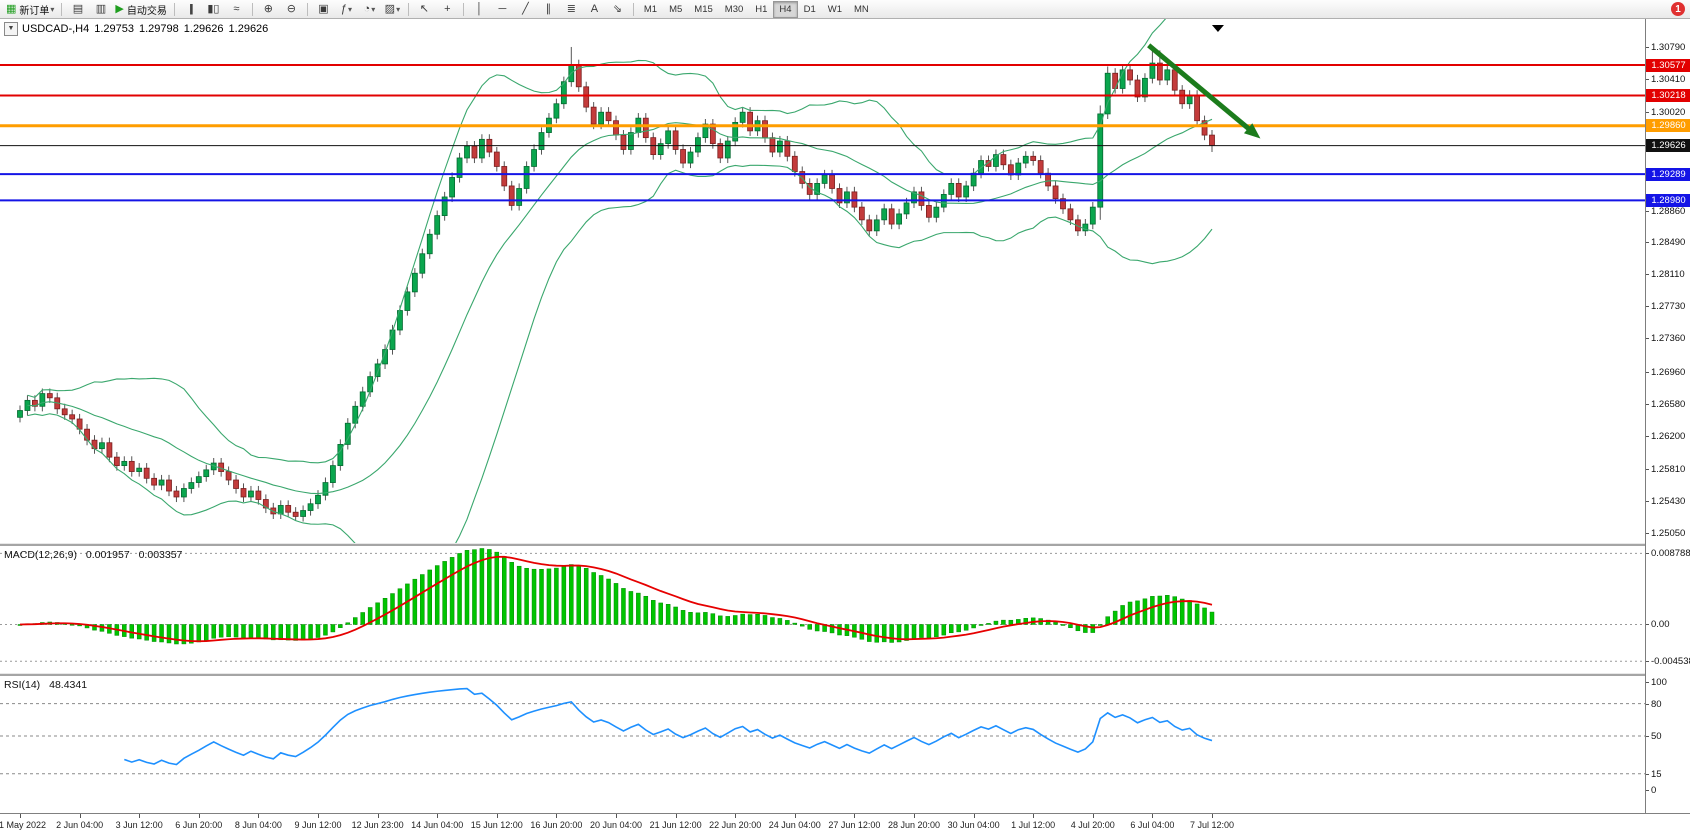 This screenshot has width=1690, height=837. I want to click on timeframe-mn-button: MN, so click(861, 9).